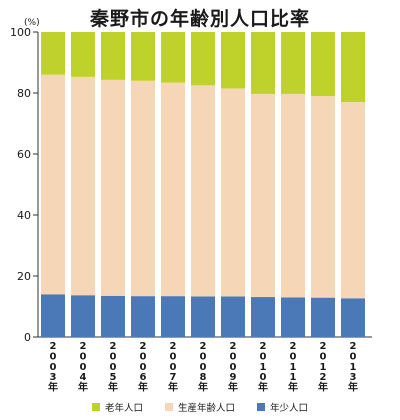  What do you see at coordinates (261, 407) in the screenshot?
I see `legend-swatch-youth` at bounding box center [261, 407].